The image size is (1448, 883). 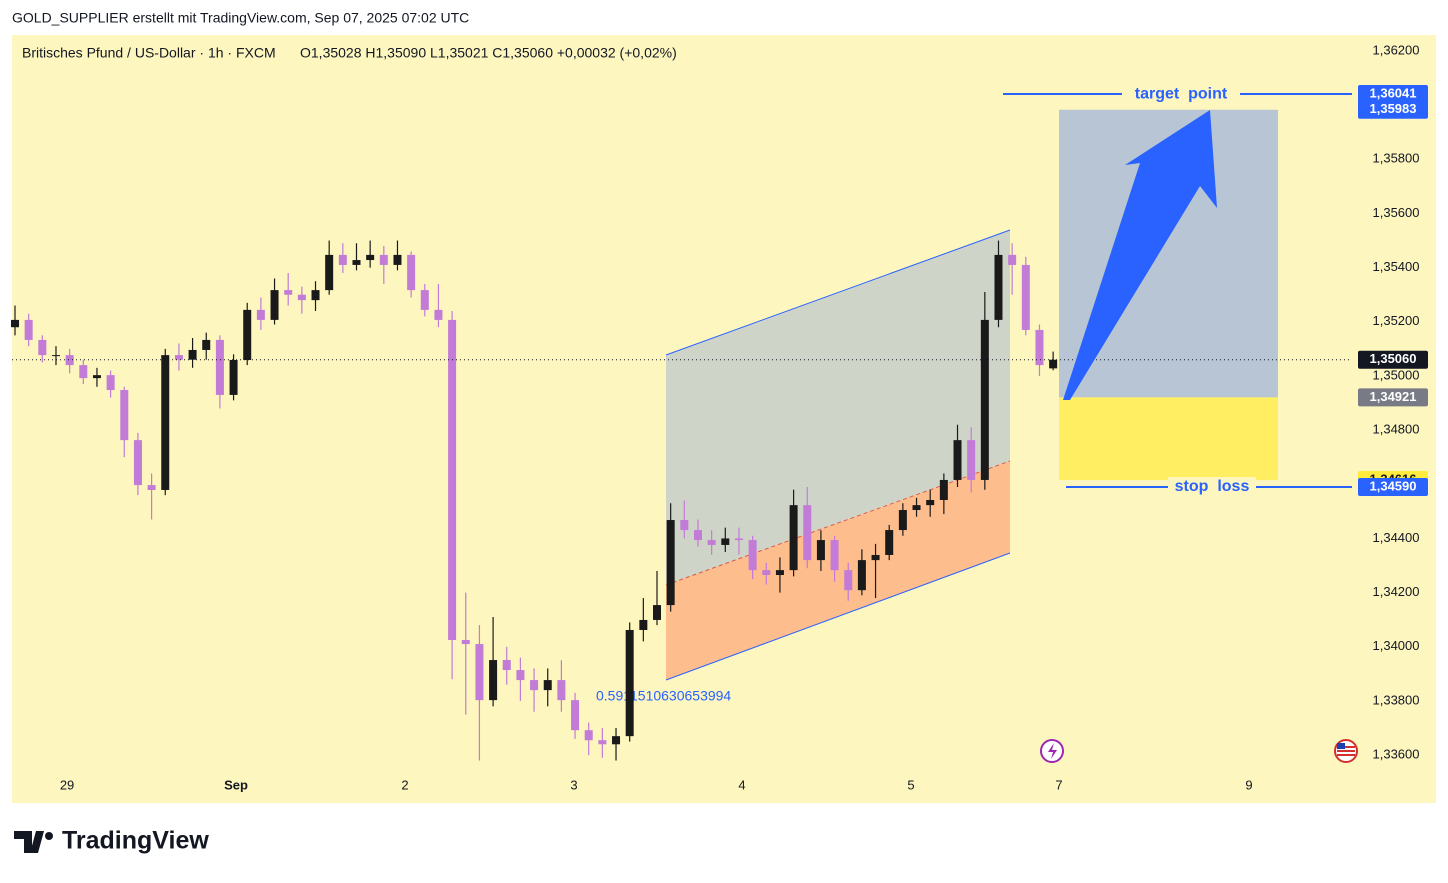 I want to click on price-label: 1,35060, so click(x=1393, y=358).